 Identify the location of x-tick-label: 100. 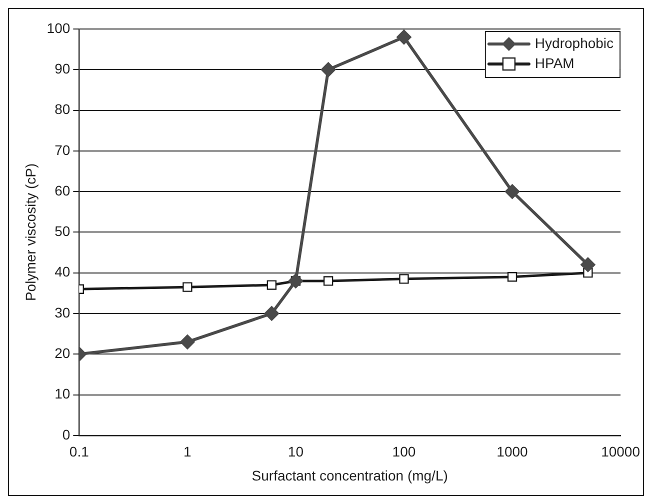
(404, 452).